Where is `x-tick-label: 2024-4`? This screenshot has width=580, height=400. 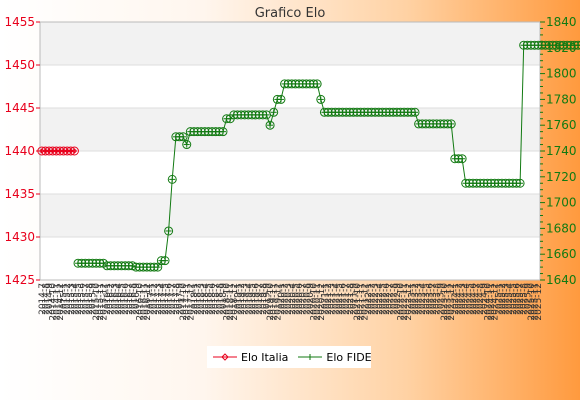
x-tick-label: 2024-4 is located at coordinates (467, 299).